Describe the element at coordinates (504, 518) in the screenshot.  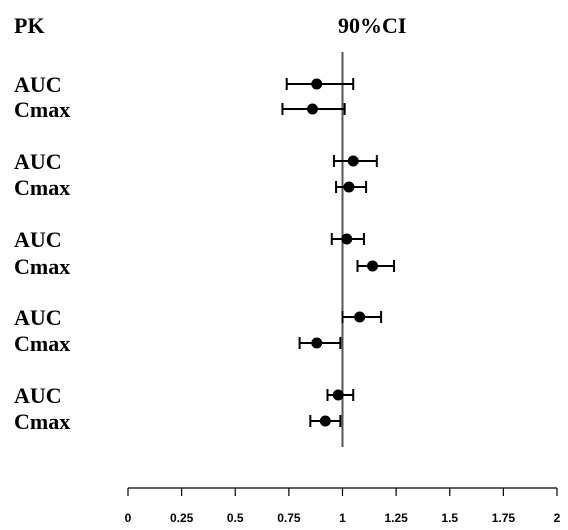
I see `x-tick-label: 1.75` at that location.